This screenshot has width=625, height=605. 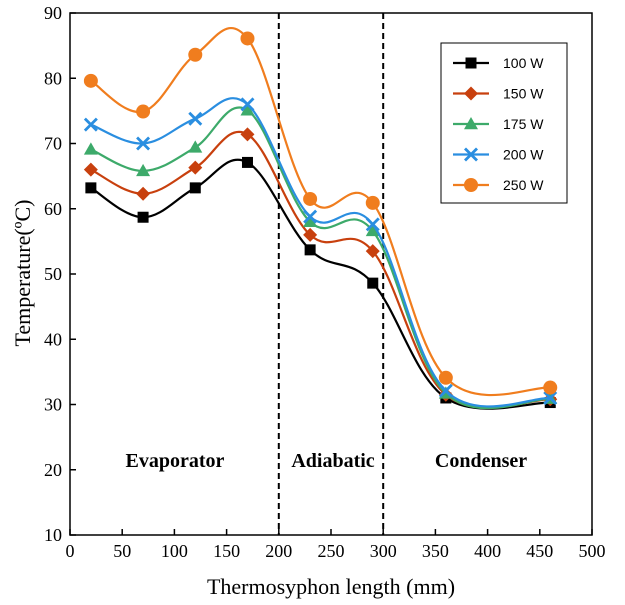 What do you see at coordinates (383, 551) in the screenshot?
I see `x-tick-label-6: 300` at bounding box center [383, 551].